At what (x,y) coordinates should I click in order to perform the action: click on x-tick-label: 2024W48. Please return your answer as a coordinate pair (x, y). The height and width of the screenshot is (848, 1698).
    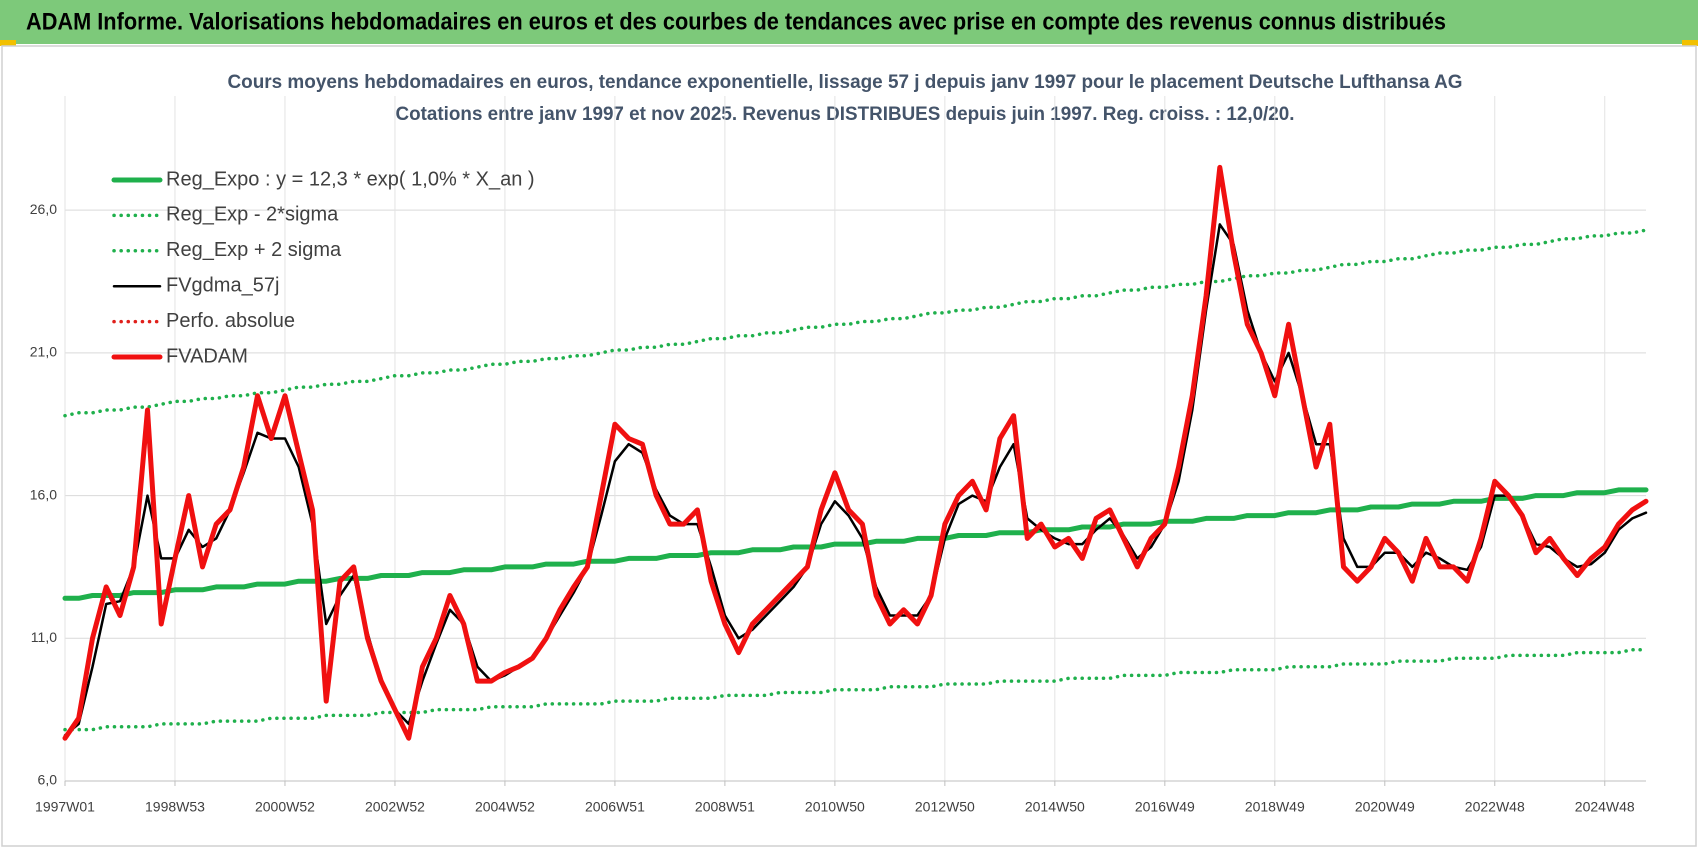
    Looking at the image, I should click on (1605, 807).